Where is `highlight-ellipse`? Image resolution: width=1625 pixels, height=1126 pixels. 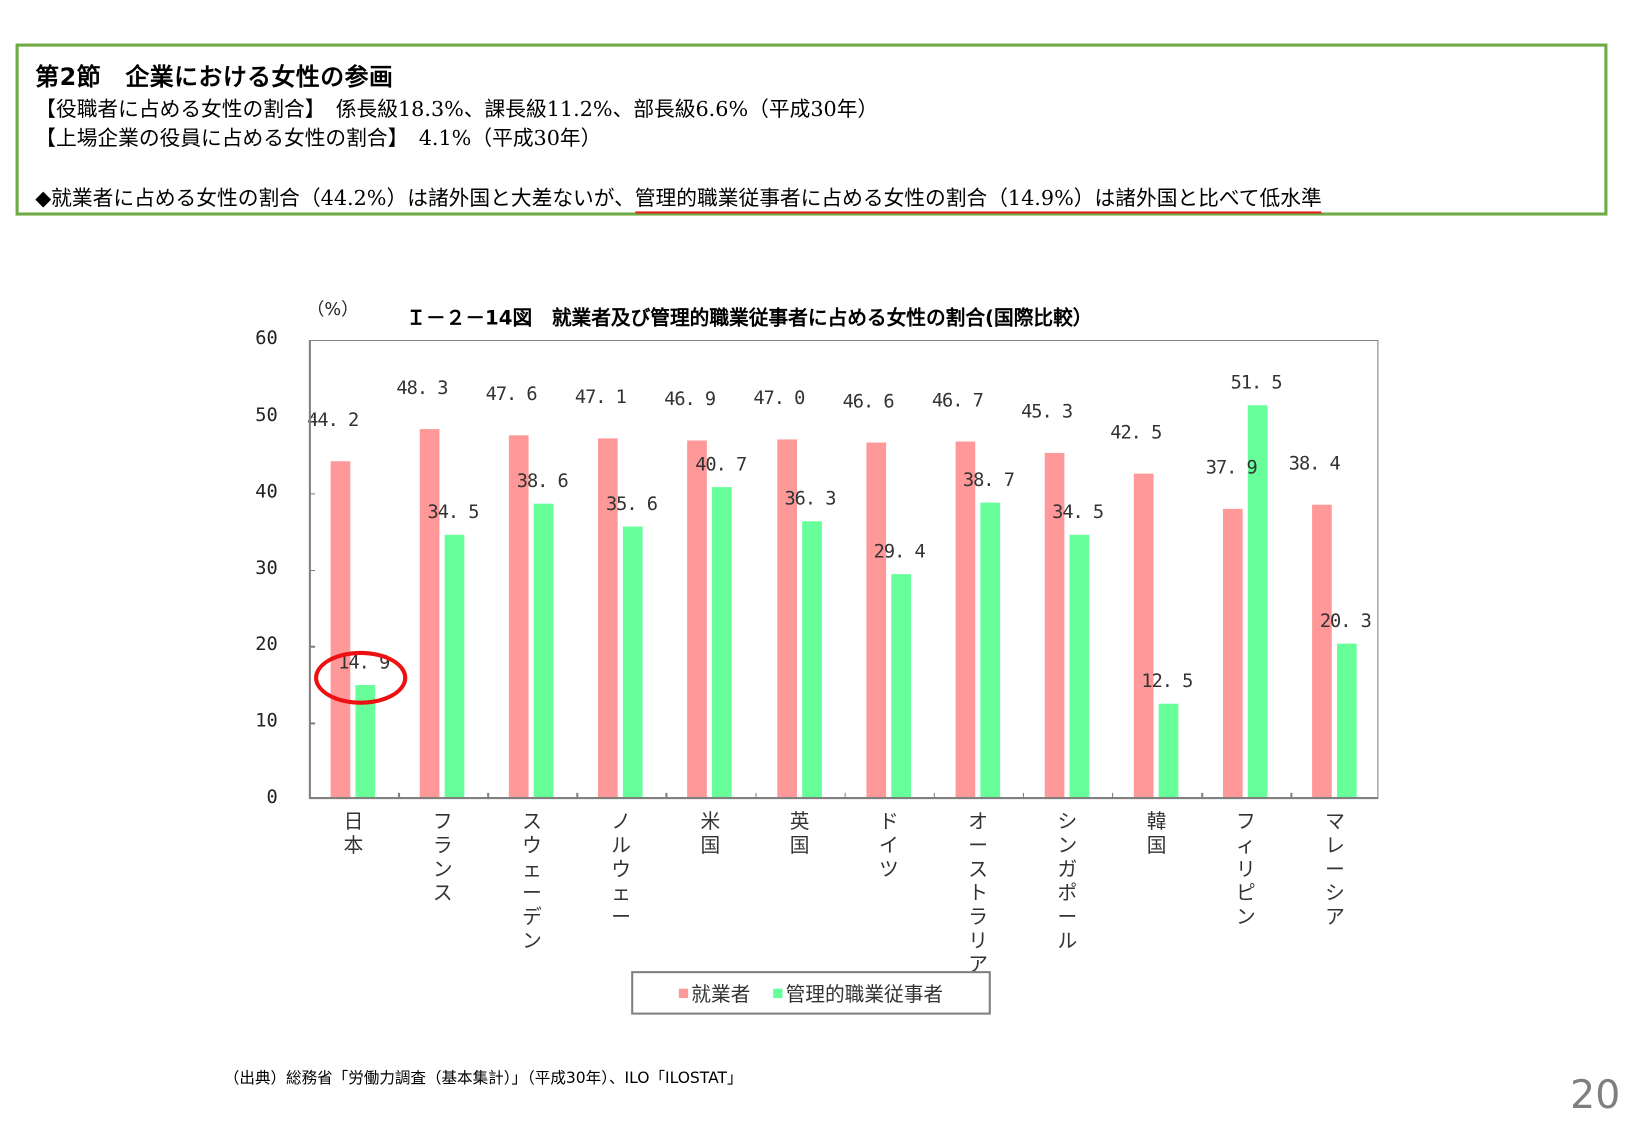 highlight-ellipse is located at coordinates (361, 677).